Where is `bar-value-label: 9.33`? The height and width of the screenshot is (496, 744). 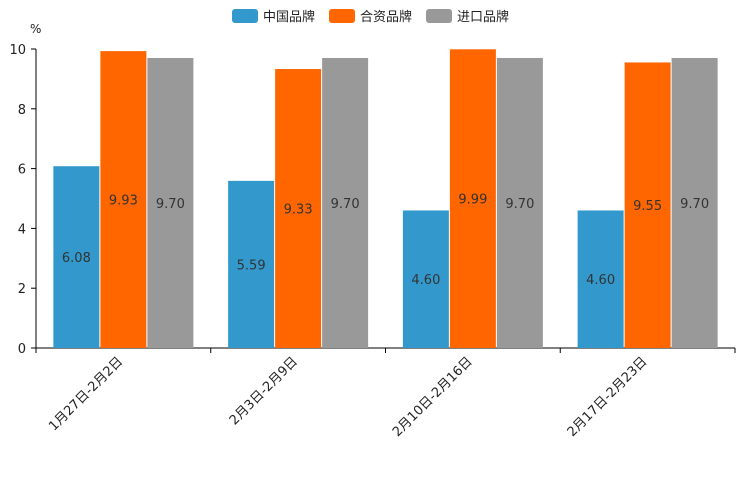
bar-value-label: 9.33 is located at coordinates (298, 210).